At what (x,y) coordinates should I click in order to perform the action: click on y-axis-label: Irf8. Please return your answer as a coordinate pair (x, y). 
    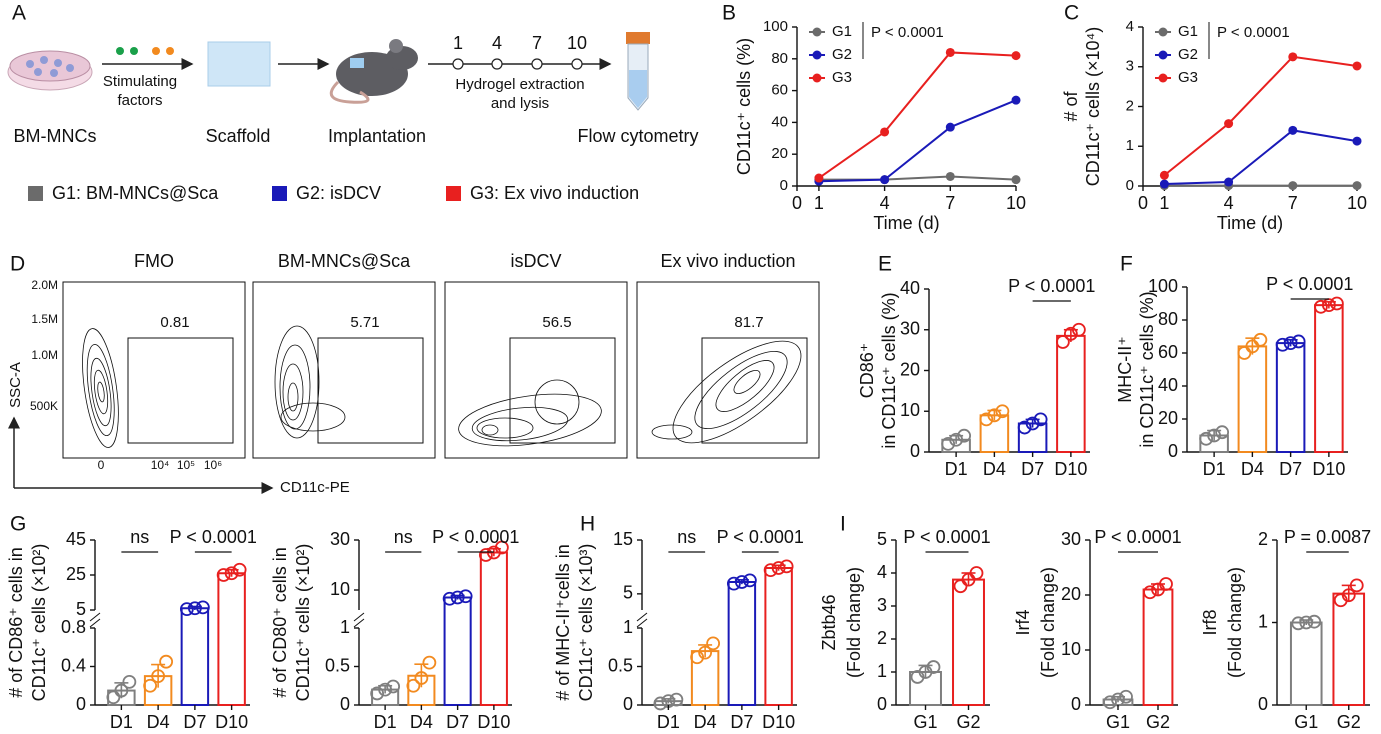
    Looking at the image, I should click on (1210, 622).